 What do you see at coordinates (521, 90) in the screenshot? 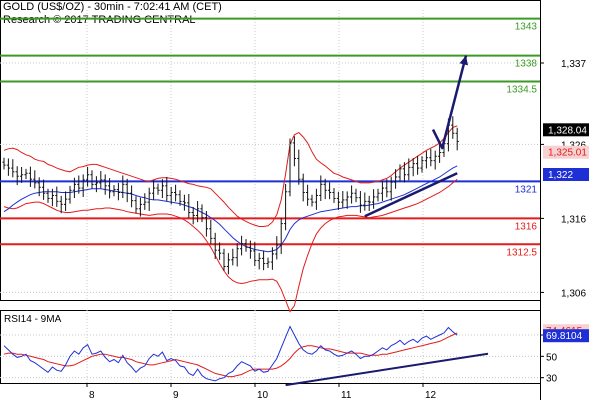
I see `level-label-resistance: 1334.5` at bounding box center [521, 90].